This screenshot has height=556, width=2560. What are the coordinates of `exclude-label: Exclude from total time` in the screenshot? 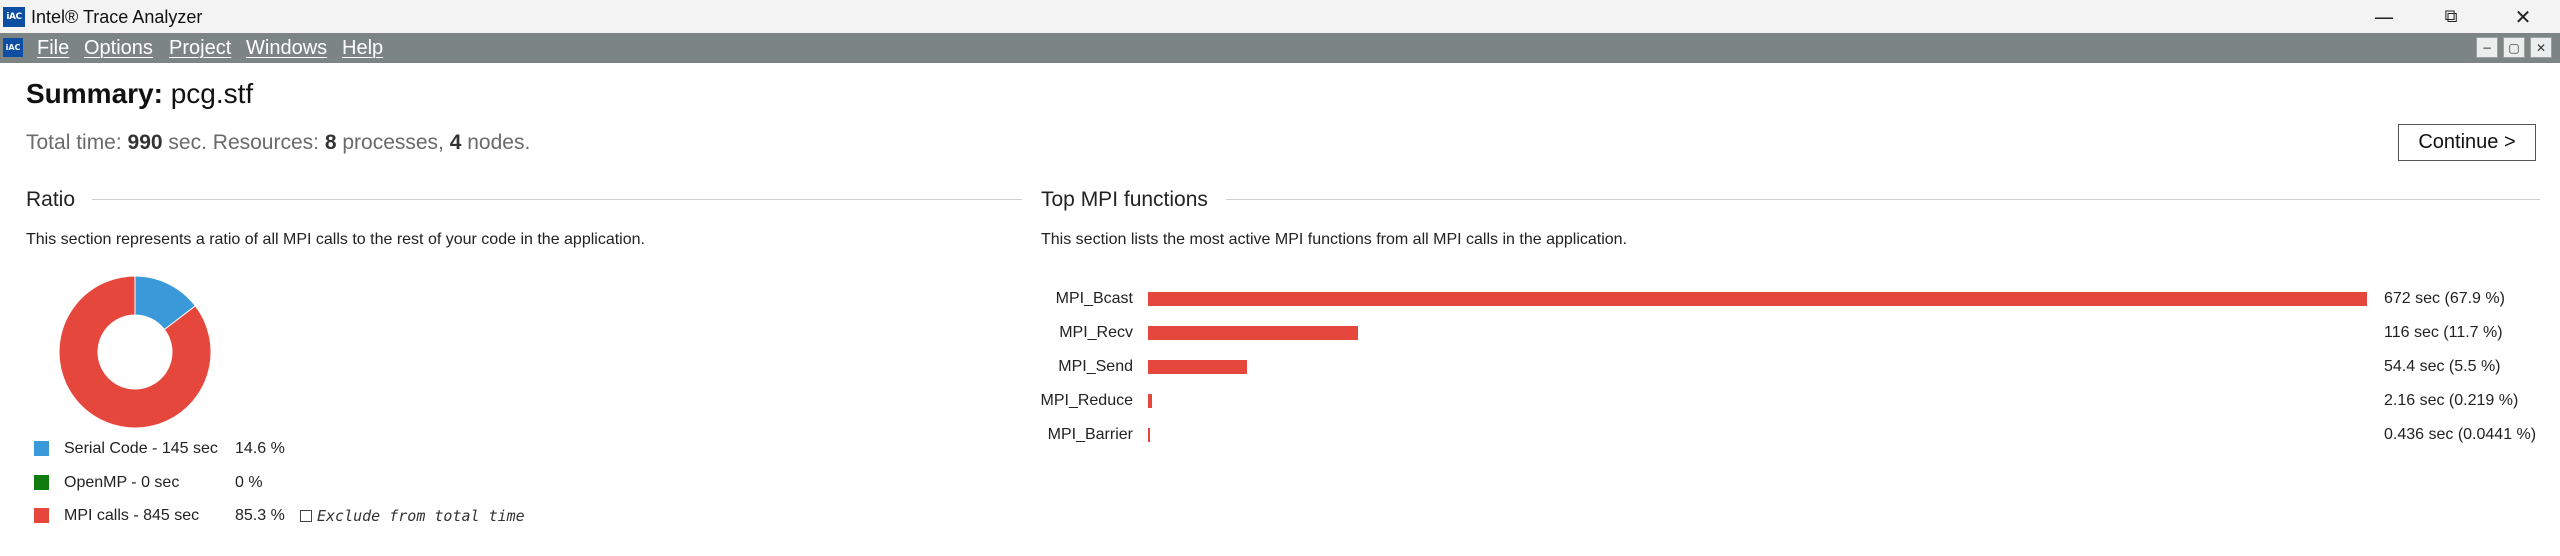 It's located at (421, 516).